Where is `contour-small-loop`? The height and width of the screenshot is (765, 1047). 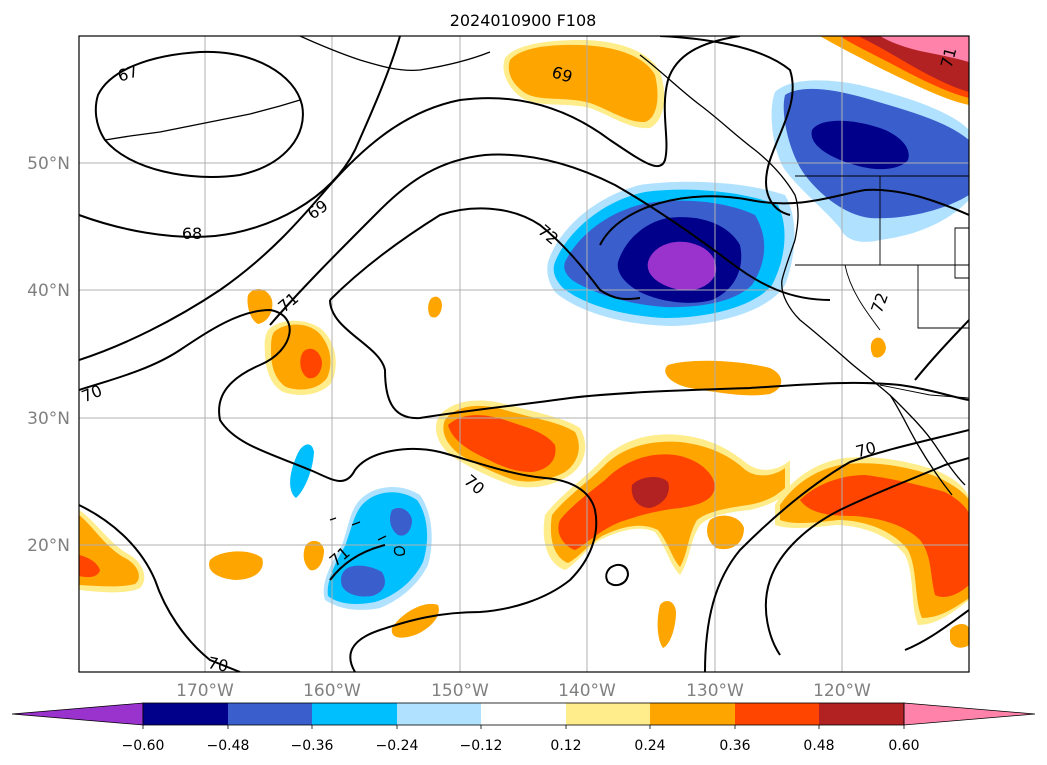
contour-small-loop is located at coordinates (617, 575).